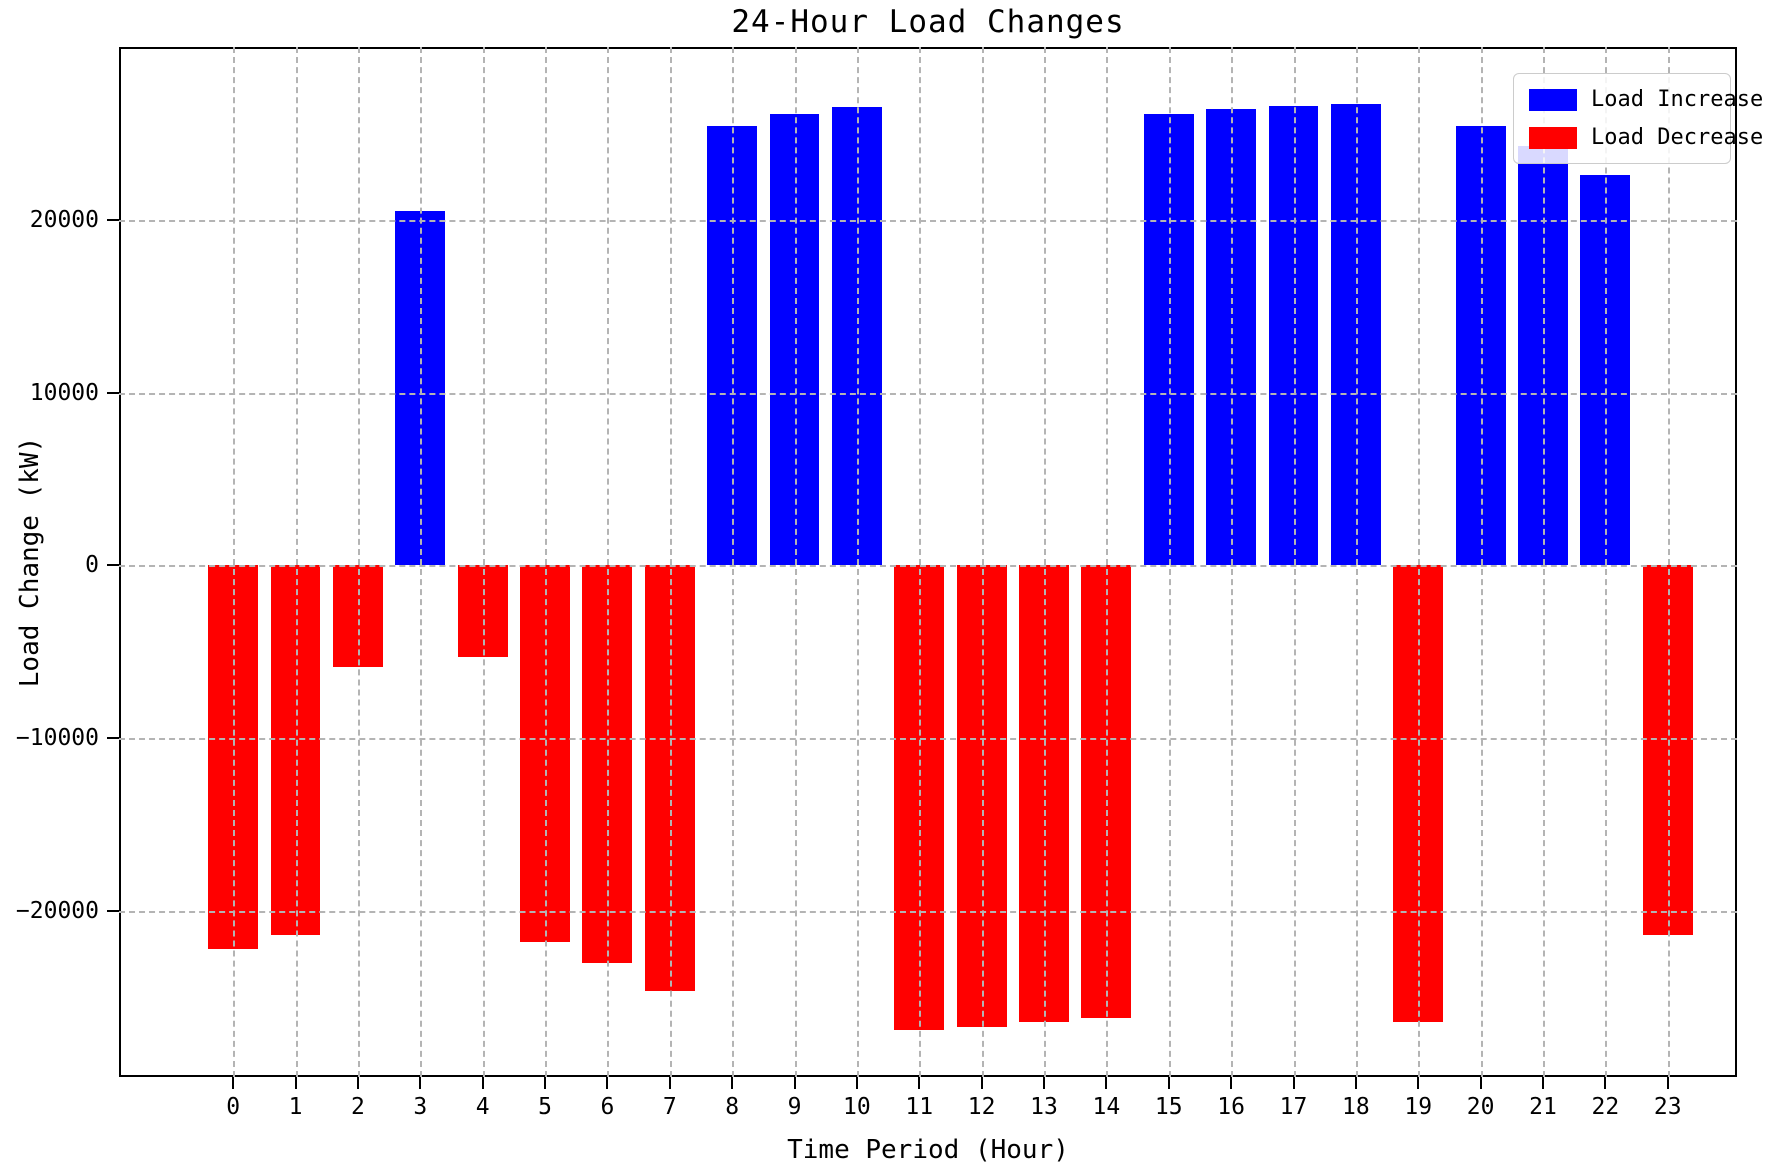 The image size is (1783, 1173). Describe the element at coordinates (732, 1107) in the screenshot. I see `x-tick-label-8: 8` at that location.